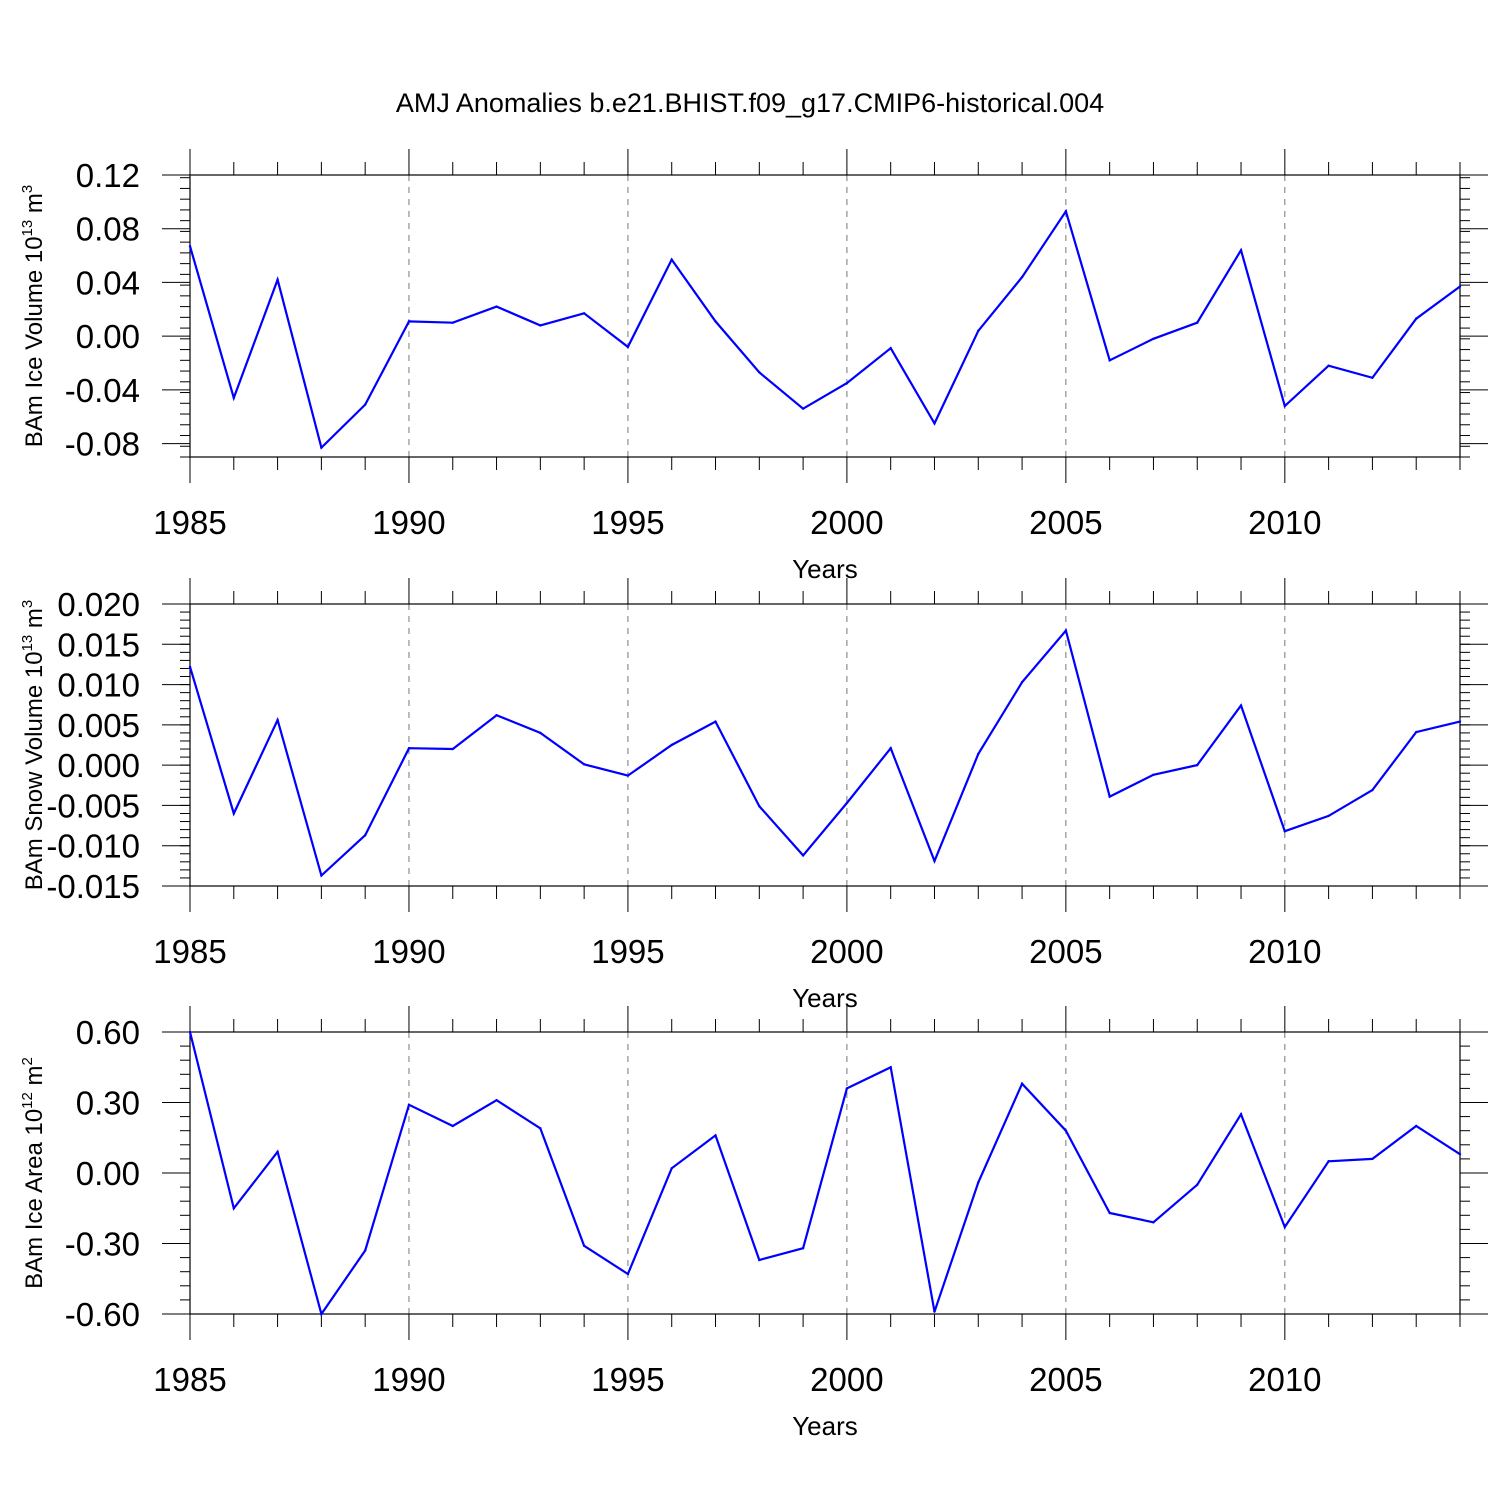 The width and height of the screenshot is (1500, 1500). Describe the element at coordinates (34, 341) in the screenshot. I see `y-axis-title-text: BAm Ice Volume 10` at that location.